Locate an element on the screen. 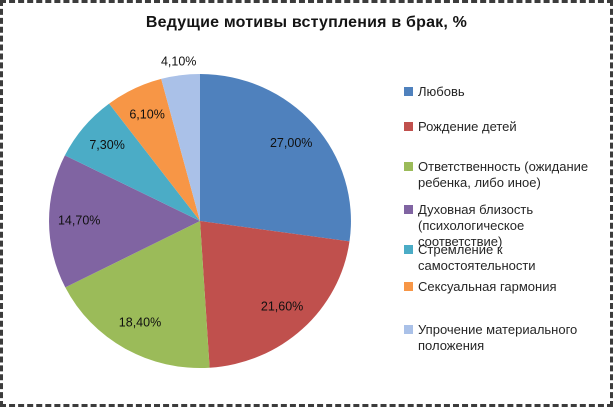 The width and height of the screenshot is (613, 407). legend-item: Рождение детей is located at coordinates (460, 127).